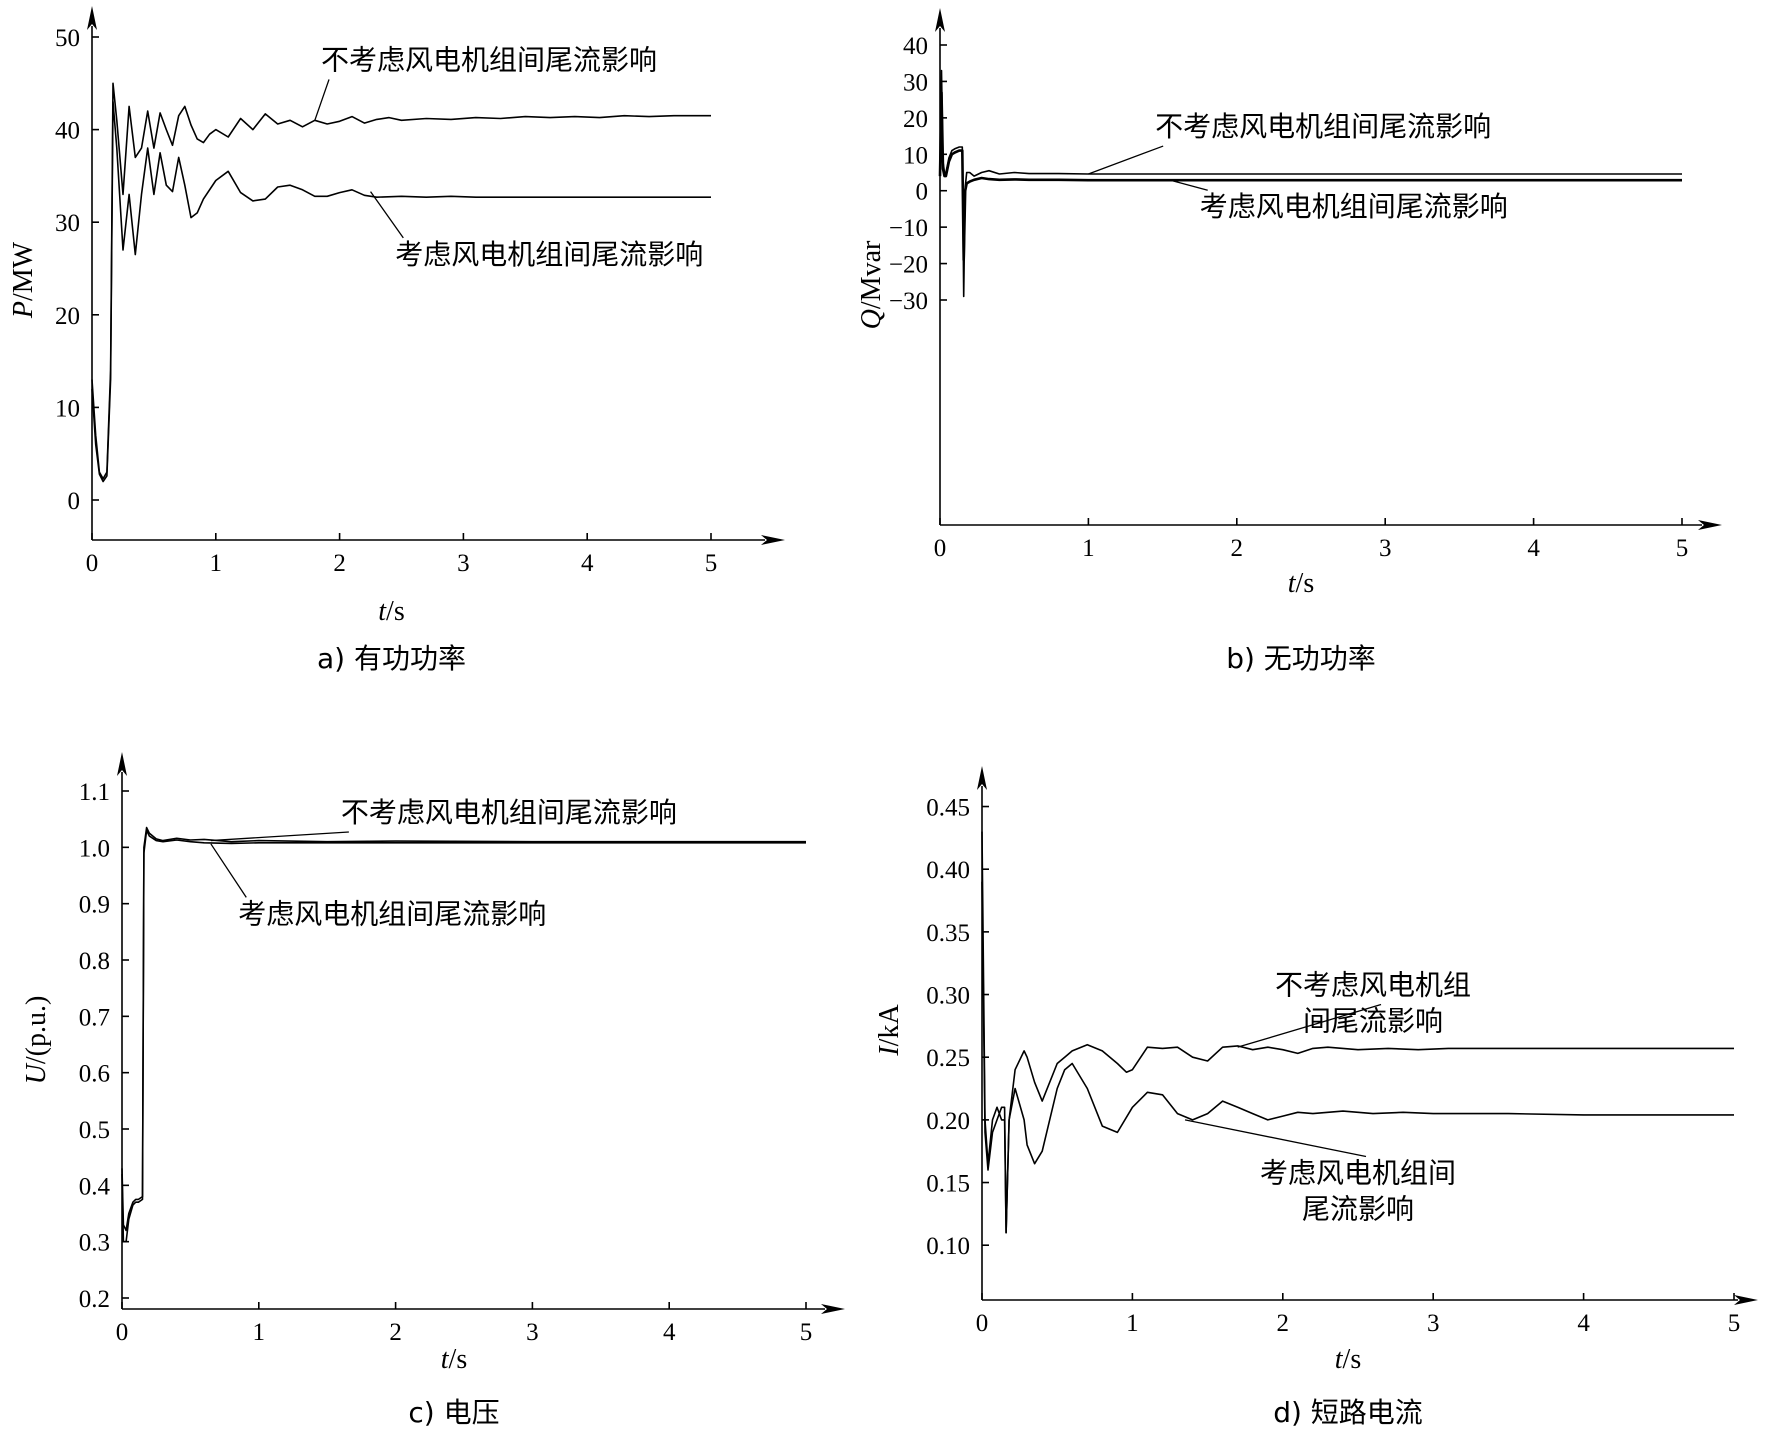 This screenshot has width=1771, height=1437. What do you see at coordinates (948, 996) in the screenshot?
I see `y-tick-label: 0.30` at bounding box center [948, 996].